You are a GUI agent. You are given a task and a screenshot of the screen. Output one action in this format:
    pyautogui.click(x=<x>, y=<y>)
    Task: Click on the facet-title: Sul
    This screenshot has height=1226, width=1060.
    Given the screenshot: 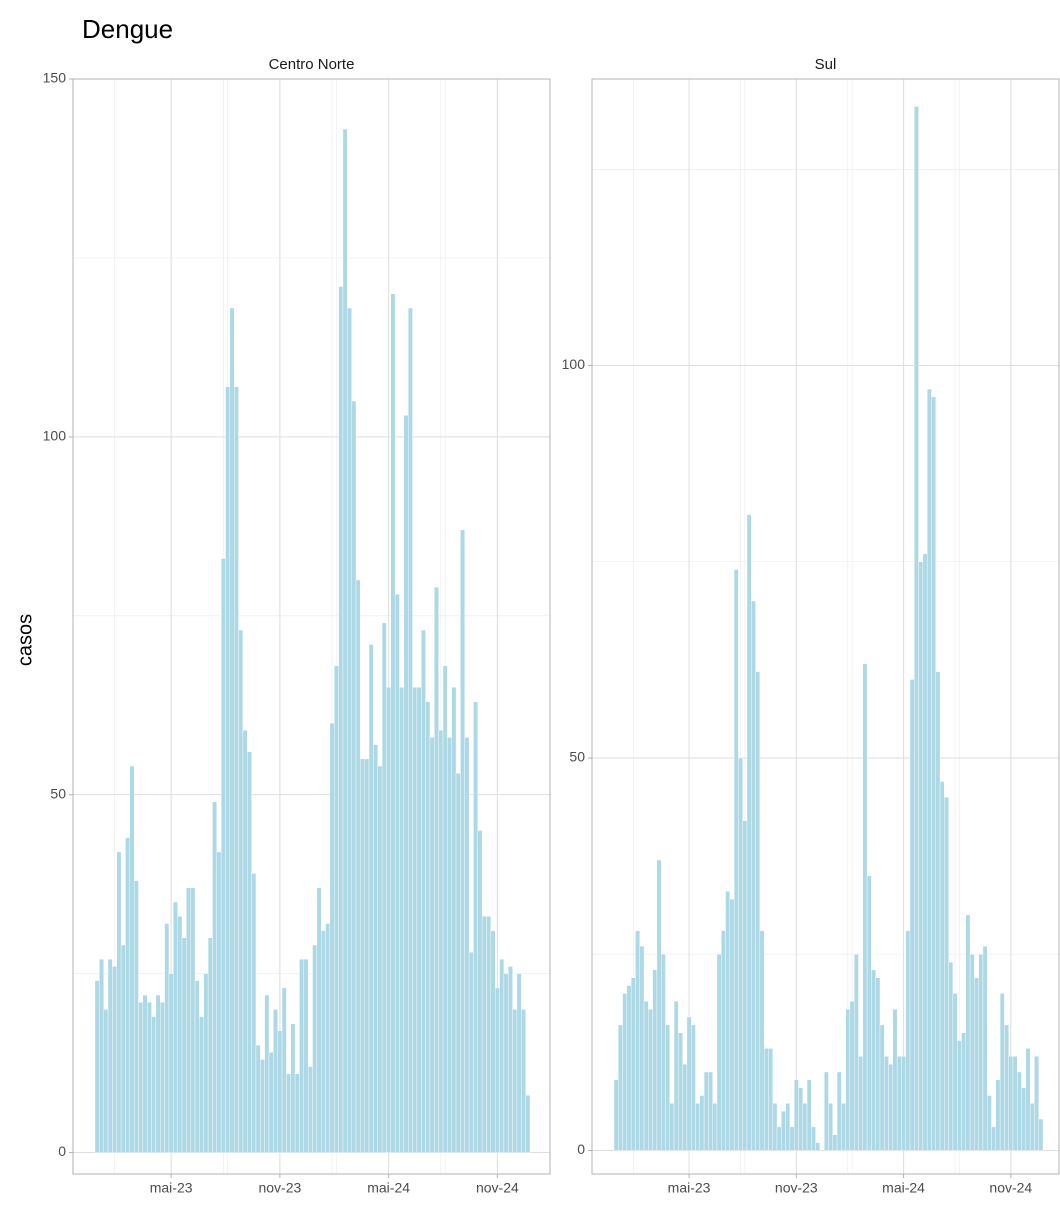 What is the action you would take?
    pyautogui.click(x=826, y=64)
    